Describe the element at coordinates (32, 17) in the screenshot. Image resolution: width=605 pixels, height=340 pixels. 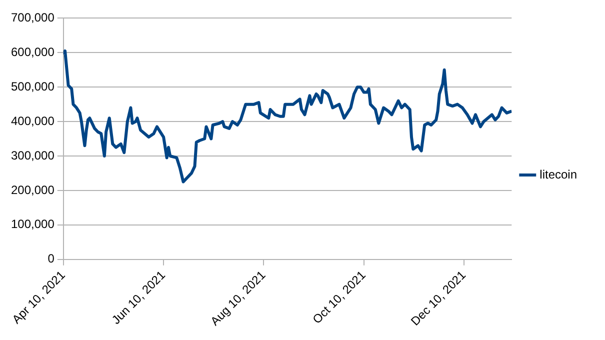
I see `y-tick-label: 700,000` at that location.